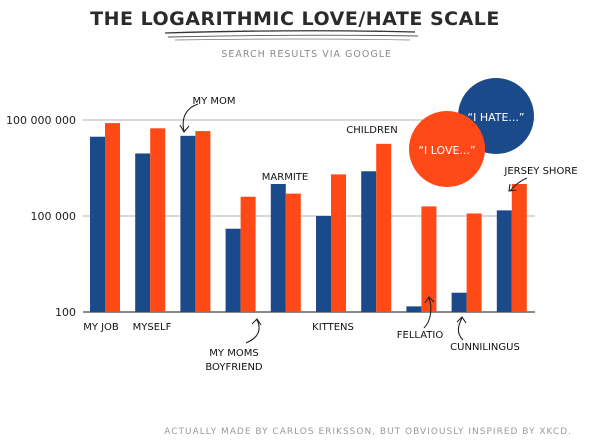 The height and width of the screenshot is (443, 590). I want to click on love-legend-bubble, so click(447, 149).